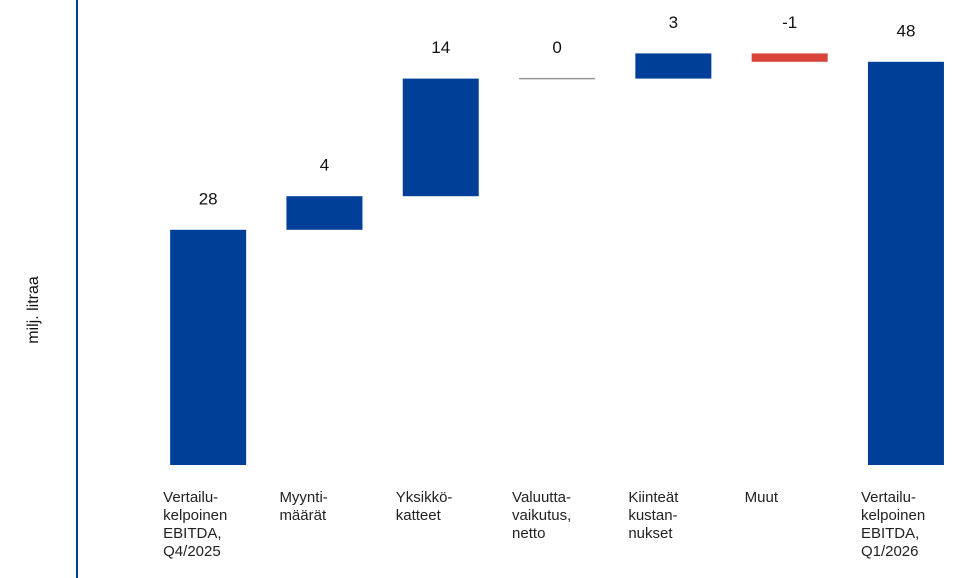 The image size is (963, 578). I want to click on x-tick-label: Vertailu- kelpoinen EBITDA, Q1/2026, so click(893, 524).